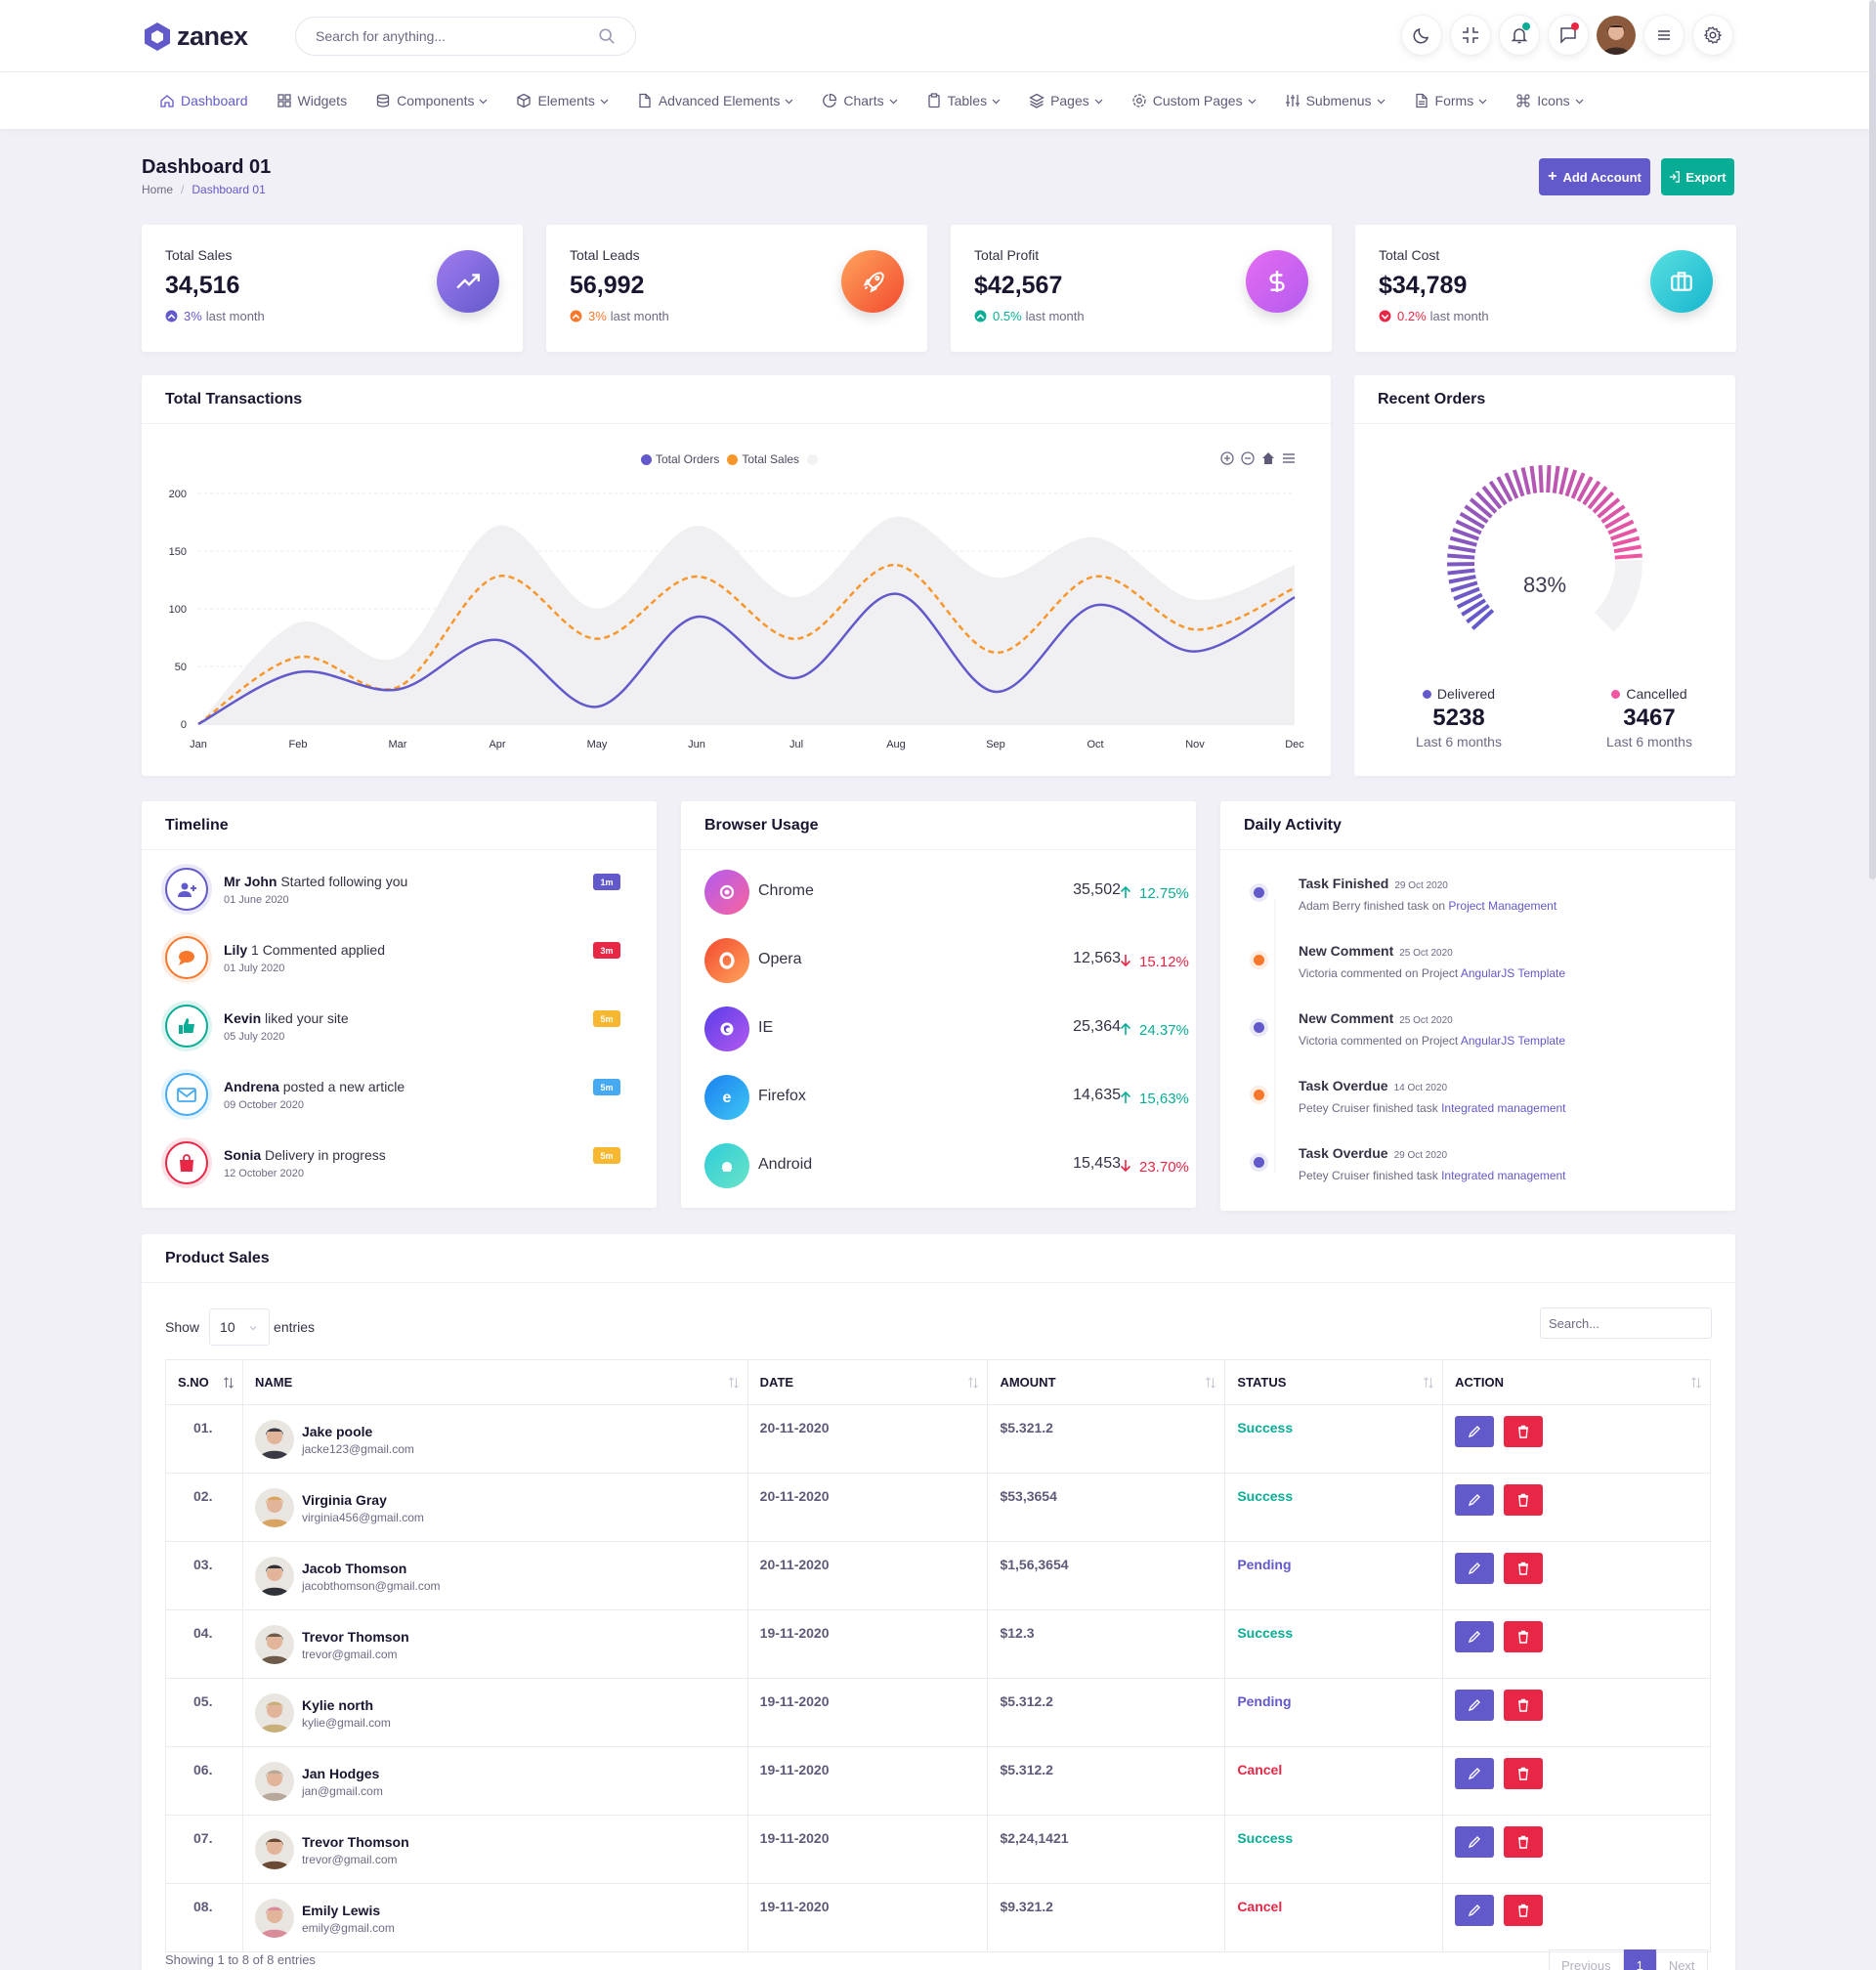  What do you see at coordinates (1421, 885) in the screenshot?
I see `activity-date: 29 Oct 2020` at bounding box center [1421, 885].